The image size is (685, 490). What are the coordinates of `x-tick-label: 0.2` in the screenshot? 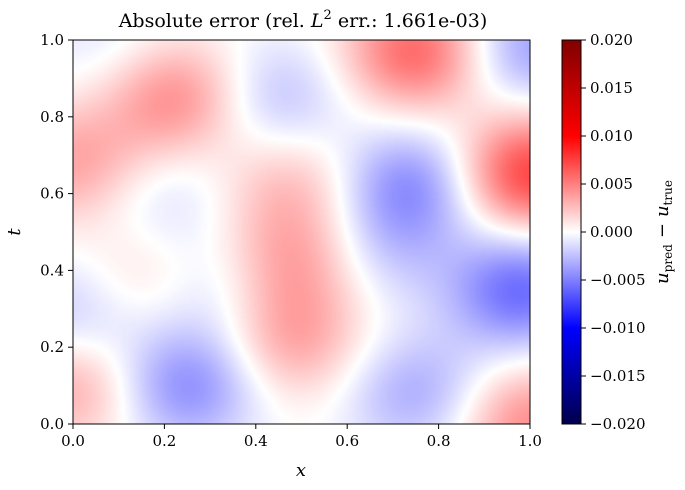 It's located at (164, 441).